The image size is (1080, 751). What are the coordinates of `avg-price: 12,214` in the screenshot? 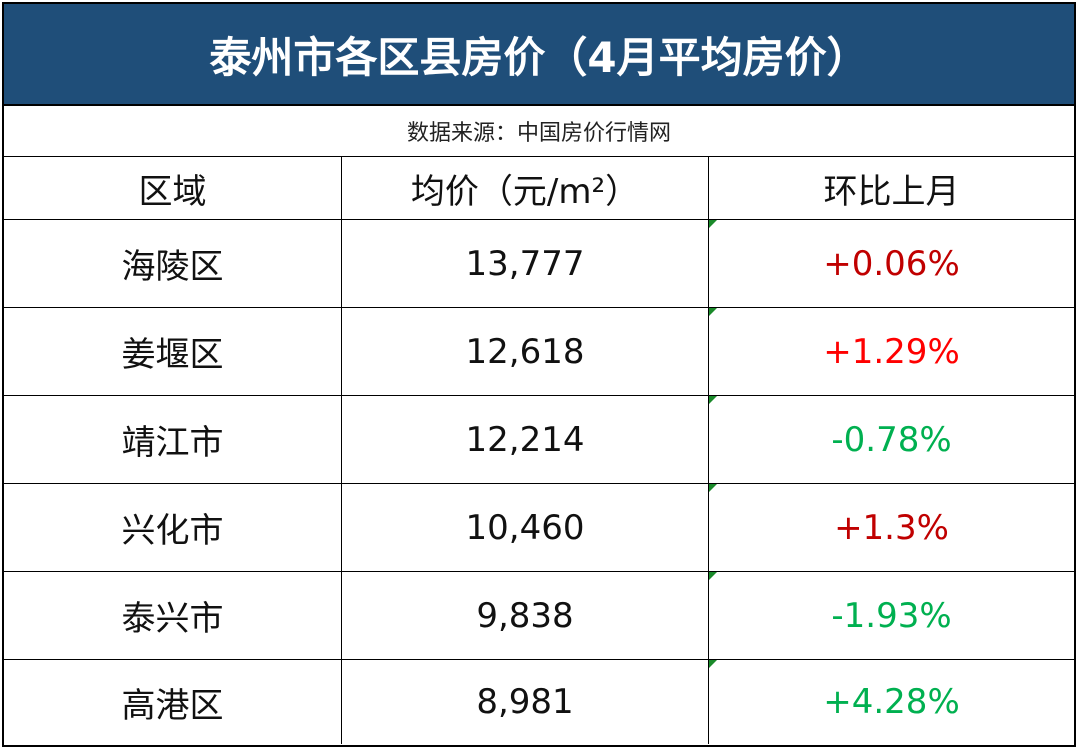 It's located at (525, 440).